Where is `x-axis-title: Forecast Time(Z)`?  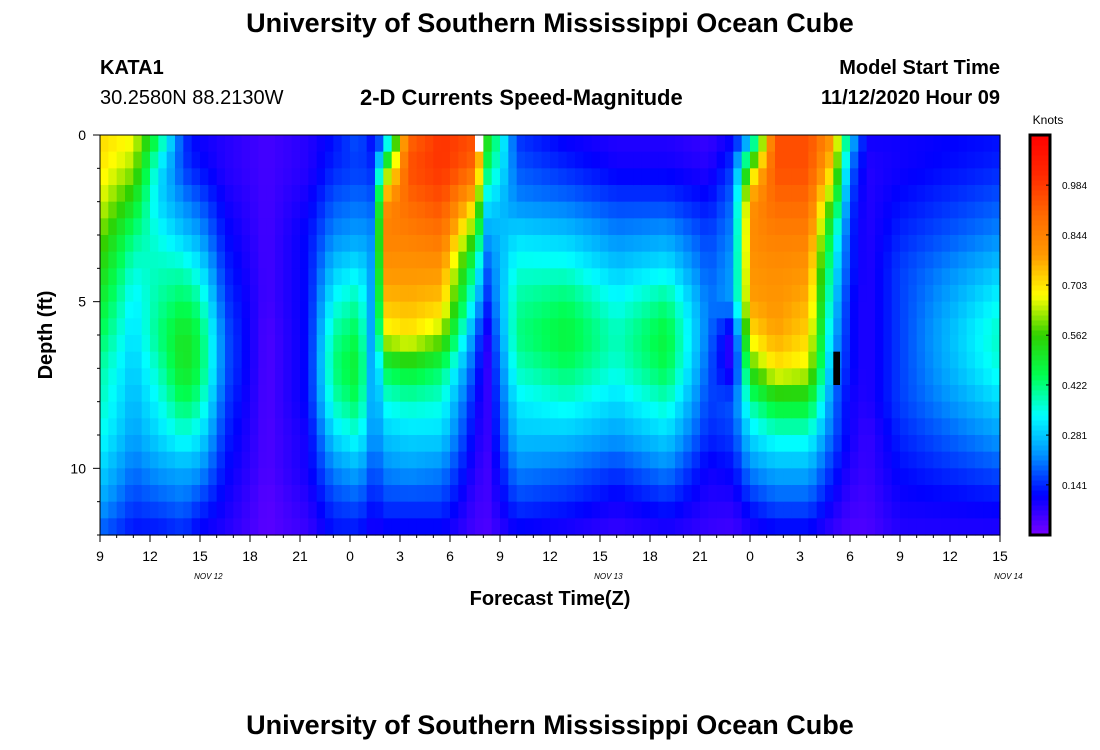 x-axis-title: Forecast Time(Z) is located at coordinates (550, 599).